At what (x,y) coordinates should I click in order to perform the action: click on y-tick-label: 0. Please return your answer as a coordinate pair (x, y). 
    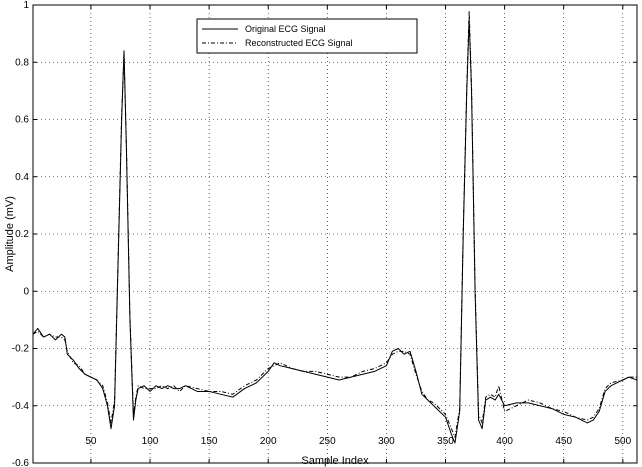
    Looking at the image, I should click on (26, 291).